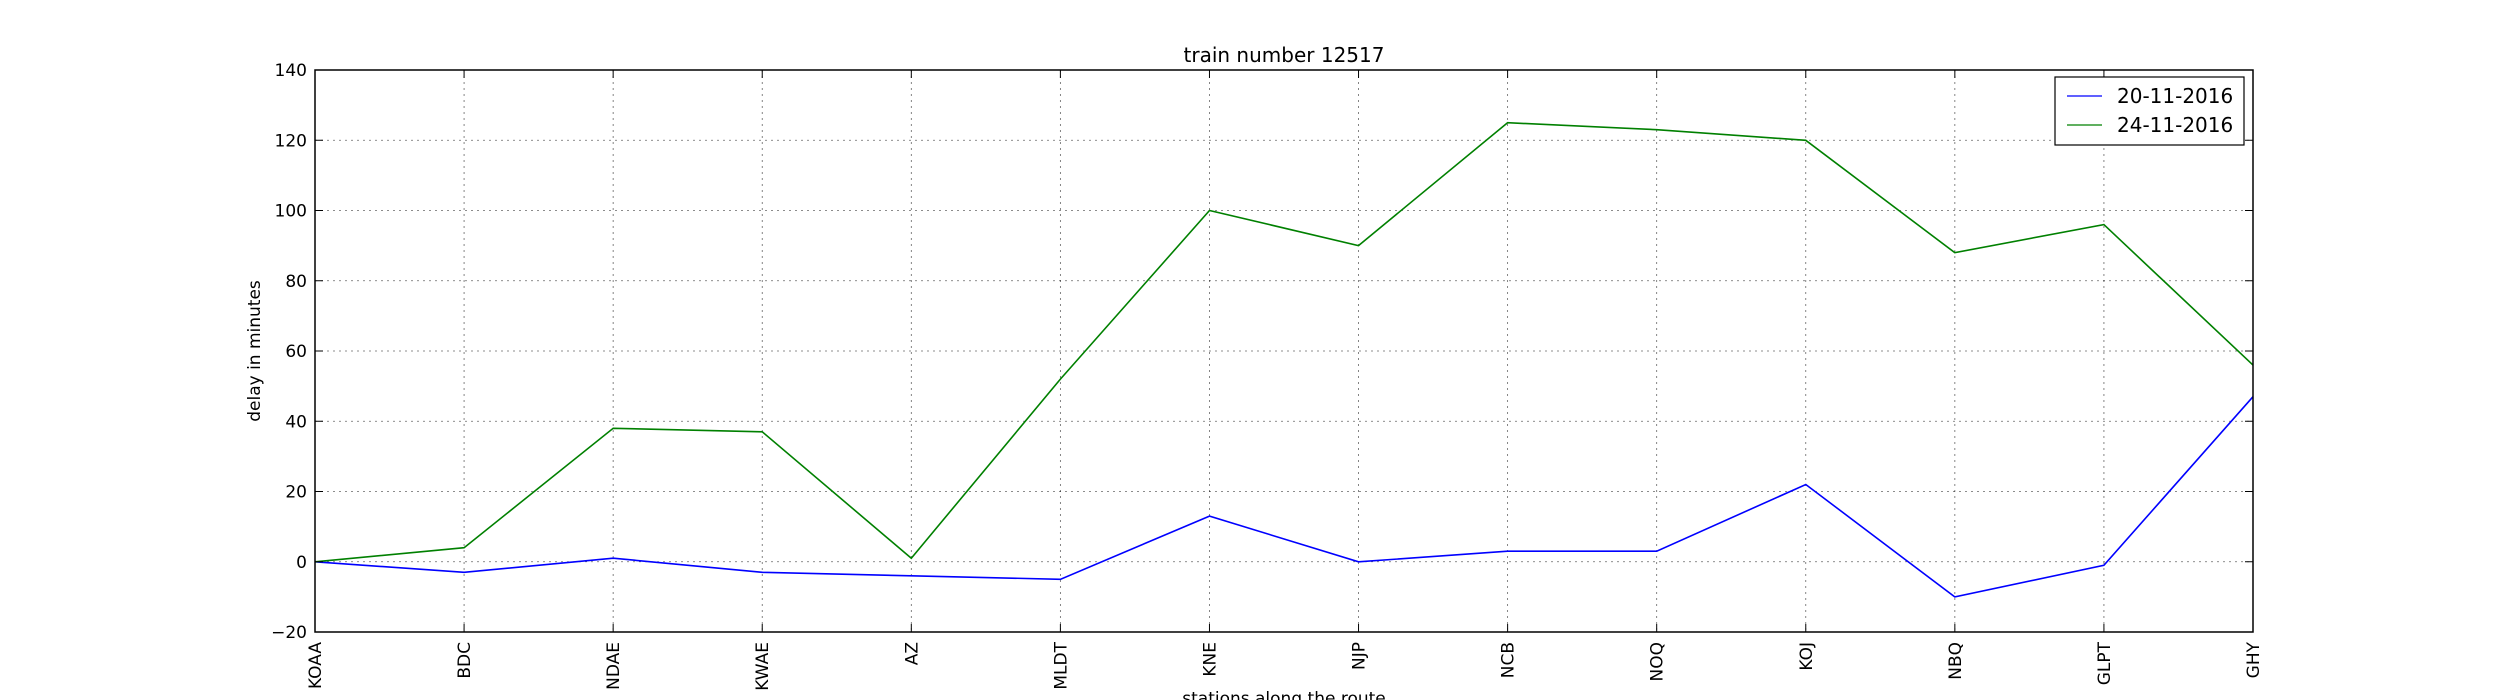 The height and width of the screenshot is (700, 2500). What do you see at coordinates (763, 666) in the screenshot?
I see `x-tick-label: KWAE` at bounding box center [763, 666].